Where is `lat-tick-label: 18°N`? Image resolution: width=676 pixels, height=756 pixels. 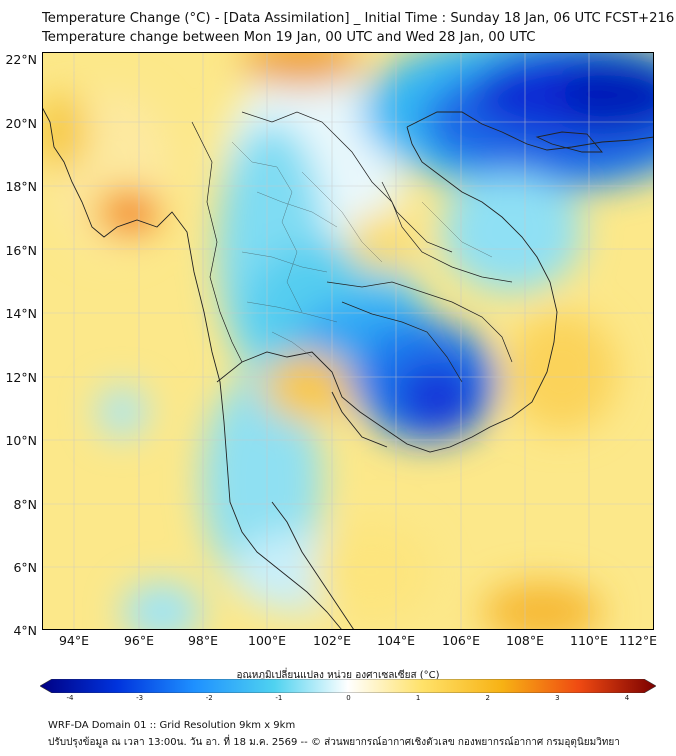 lat-tick-label: 18°N is located at coordinates (21, 186).